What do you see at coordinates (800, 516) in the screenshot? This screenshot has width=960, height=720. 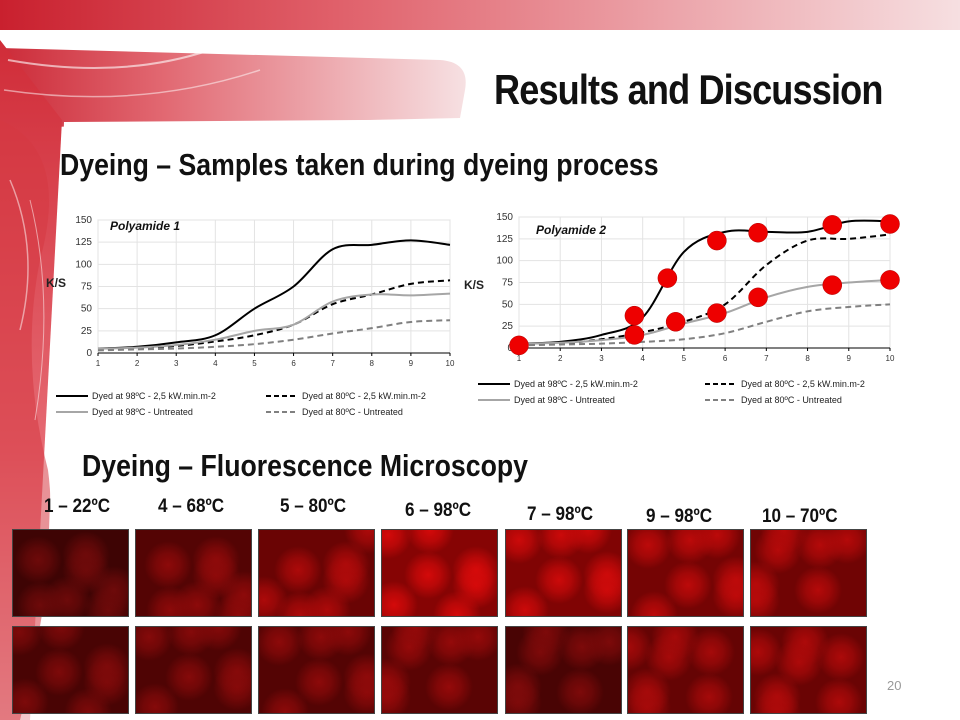 I see `microscopy-label: 10 – 70ºC` at bounding box center [800, 516].